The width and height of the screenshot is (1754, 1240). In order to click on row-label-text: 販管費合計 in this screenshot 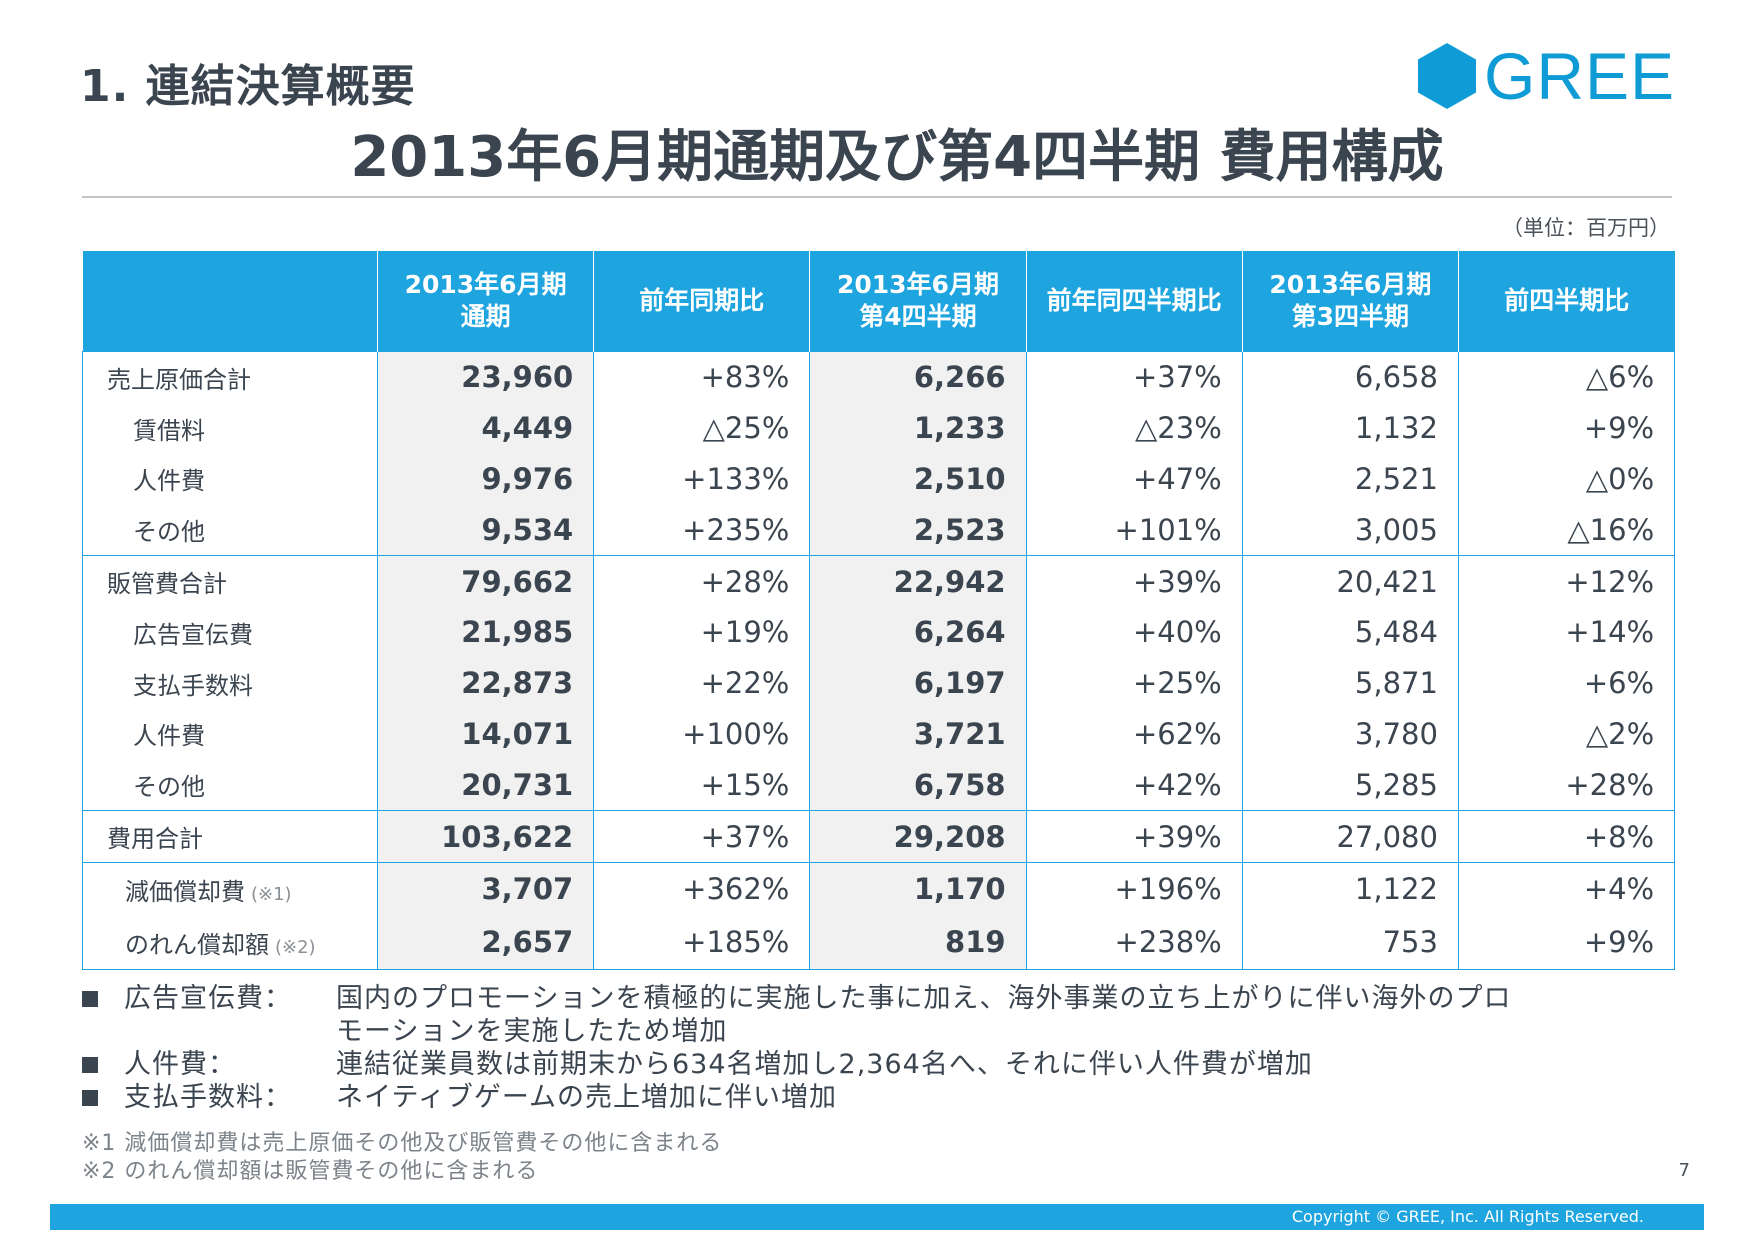, I will do `click(167, 584)`.